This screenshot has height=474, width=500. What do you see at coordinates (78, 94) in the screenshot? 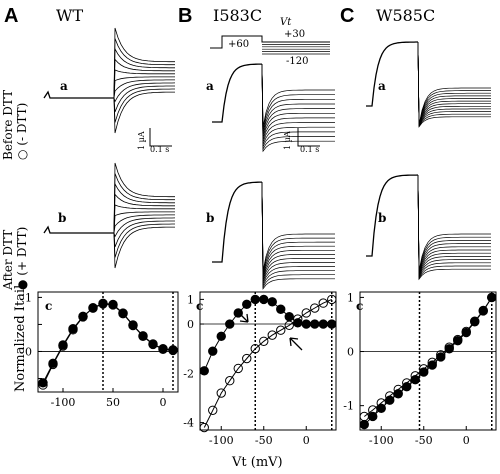
I see `trace-prepulse` at bounding box center [78, 94].